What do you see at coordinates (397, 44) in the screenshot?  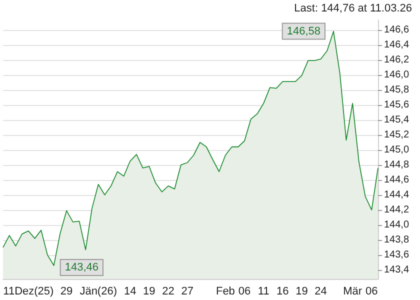 I see `y-tick-label: 146,4` at bounding box center [397, 44].